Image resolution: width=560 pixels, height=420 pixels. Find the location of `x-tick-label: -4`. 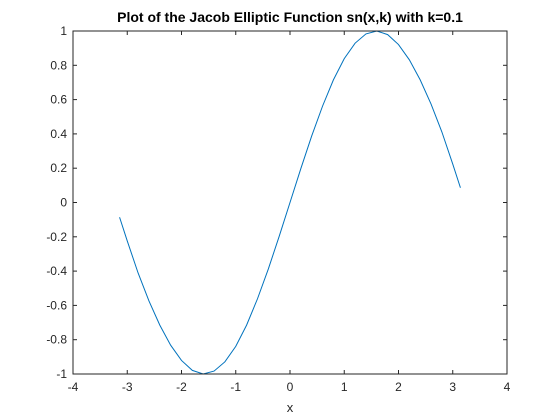

x-tick-label: -4 is located at coordinates (73, 387).